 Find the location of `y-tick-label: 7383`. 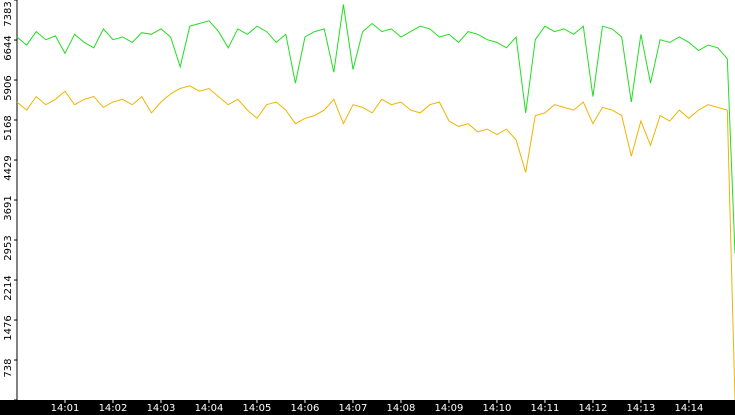

y-tick-label: 7383 is located at coordinates (8, 13).